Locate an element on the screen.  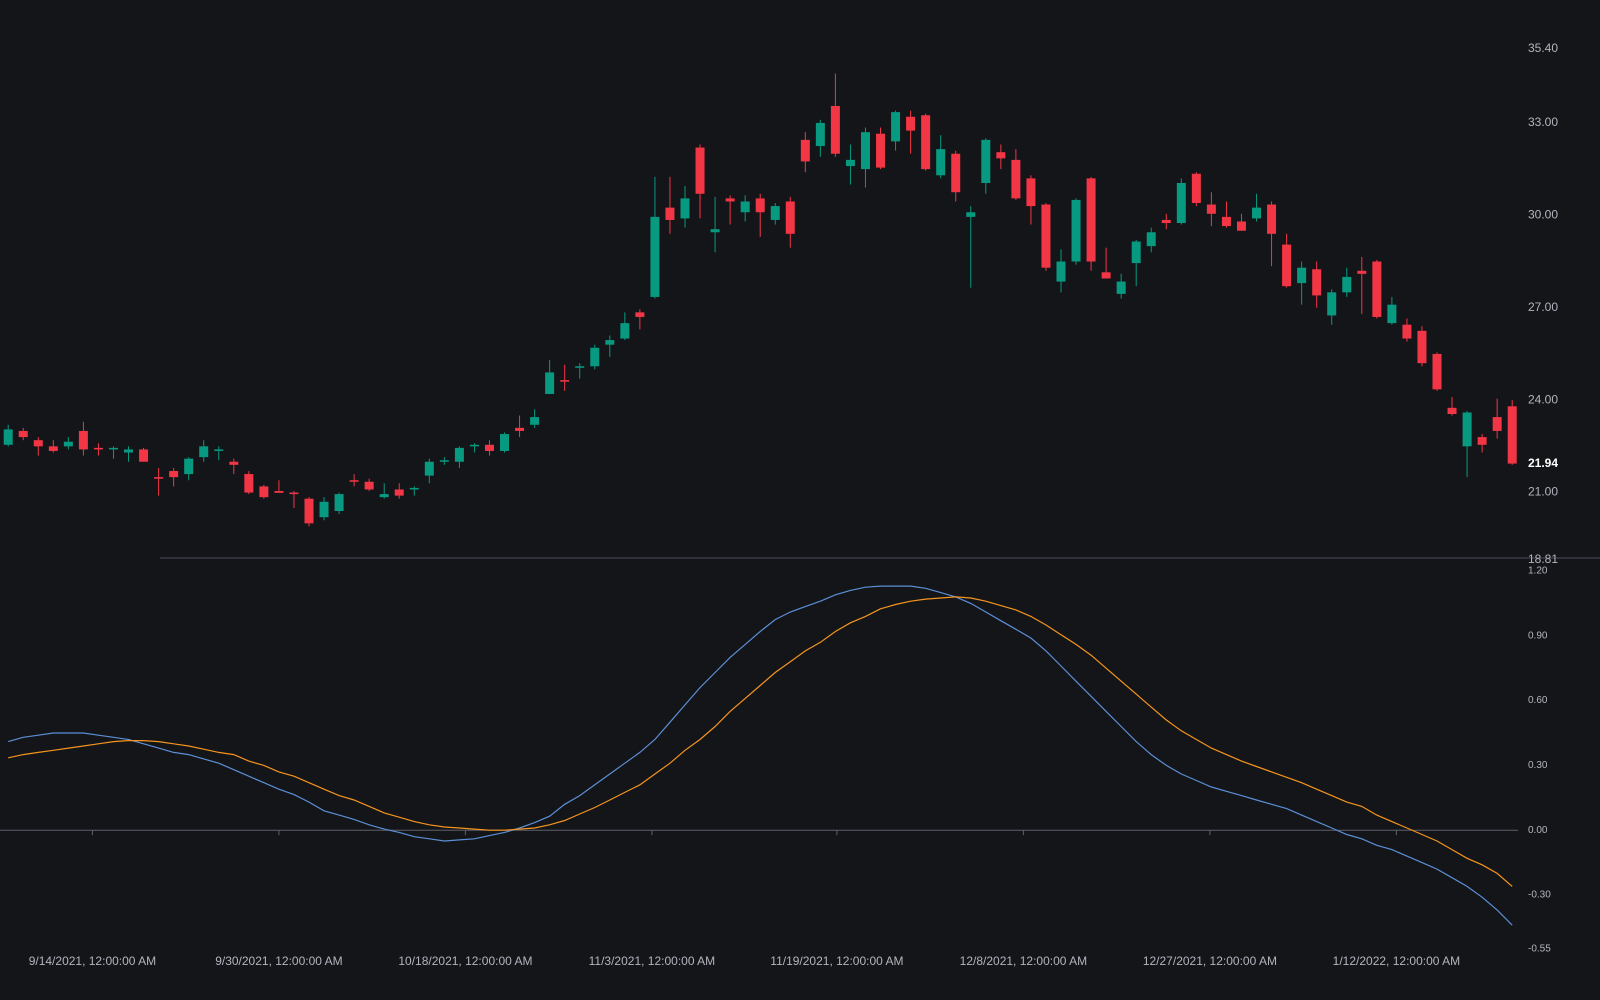
time-tick-label: 12/8/2021, 12:00:00 AM is located at coordinates (1023, 961).